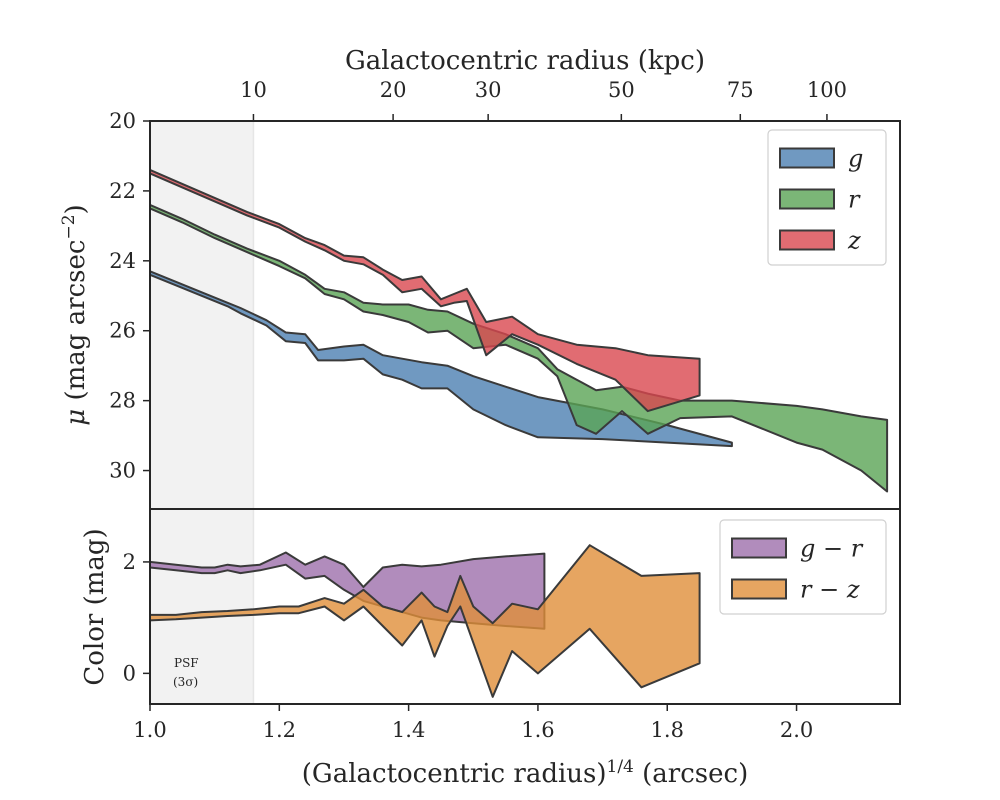 Image resolution: width=1000 pixels, height=800 pixels. Describe the element at coordinates (122, 401) in the screenshot. I see `top-y-tick-label: 28` at that location.